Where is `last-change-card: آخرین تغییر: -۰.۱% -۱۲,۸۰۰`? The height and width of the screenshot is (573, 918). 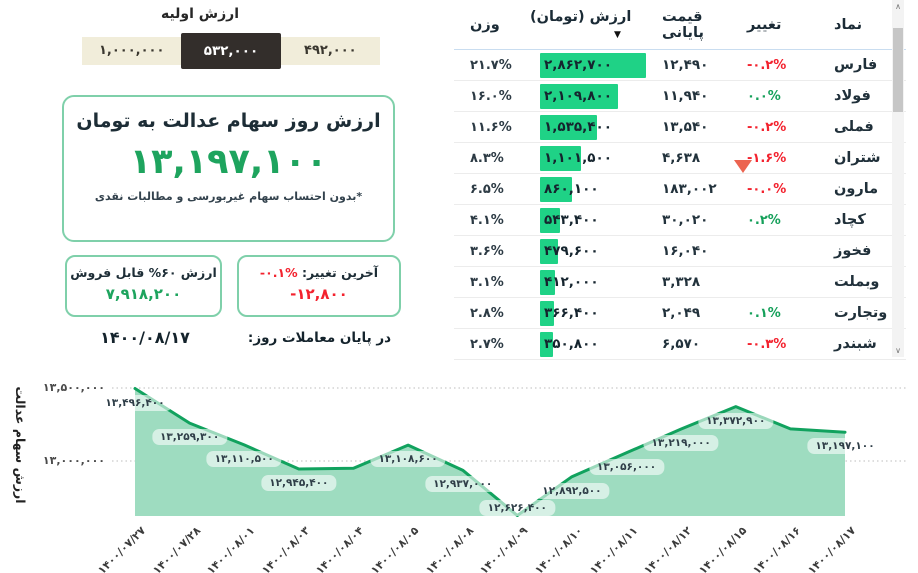 last-change-card: آخرین تغییر: -۰.۱% -۱۲,۸۰۰ is located at coordinates (319, 286).